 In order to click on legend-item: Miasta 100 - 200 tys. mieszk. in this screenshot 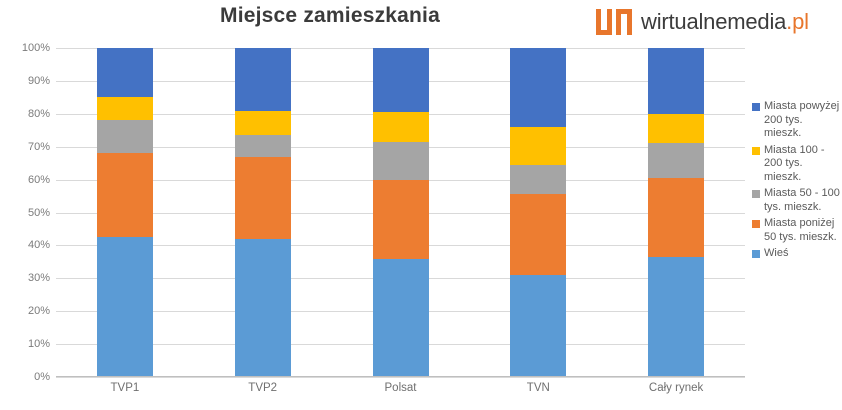, I will do `click(796, 164)`.